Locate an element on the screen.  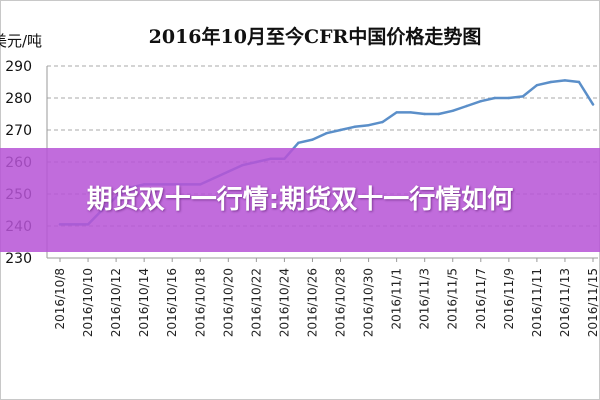
x-tick-label: 2016/11/1 is located at coordinates (397, 299).